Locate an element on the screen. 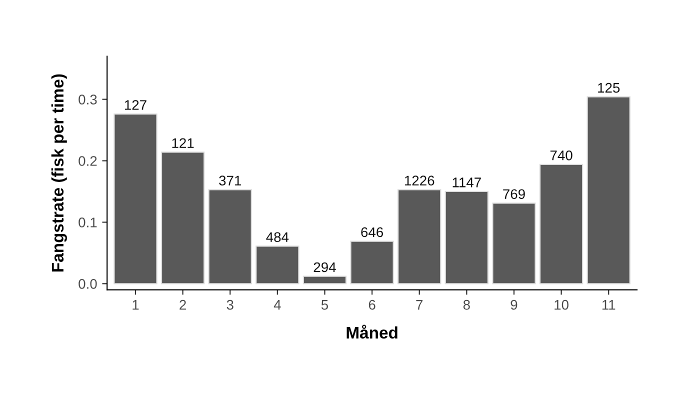  x-axis-title: Måned is located at coordinates (372, 331).